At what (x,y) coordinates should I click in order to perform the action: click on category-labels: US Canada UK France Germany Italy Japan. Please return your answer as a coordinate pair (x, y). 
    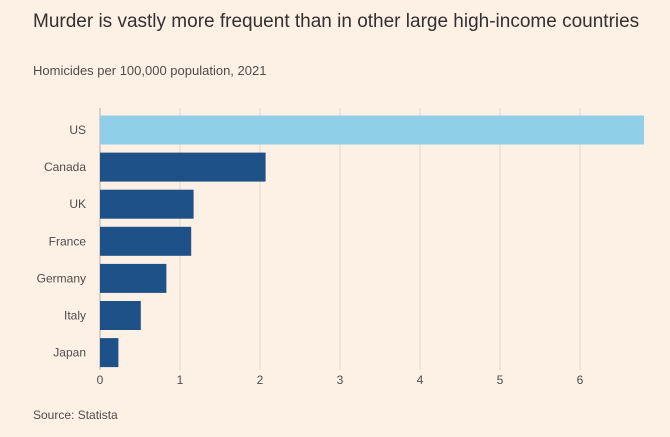
    Looking at the image, I should click on (62, 241).